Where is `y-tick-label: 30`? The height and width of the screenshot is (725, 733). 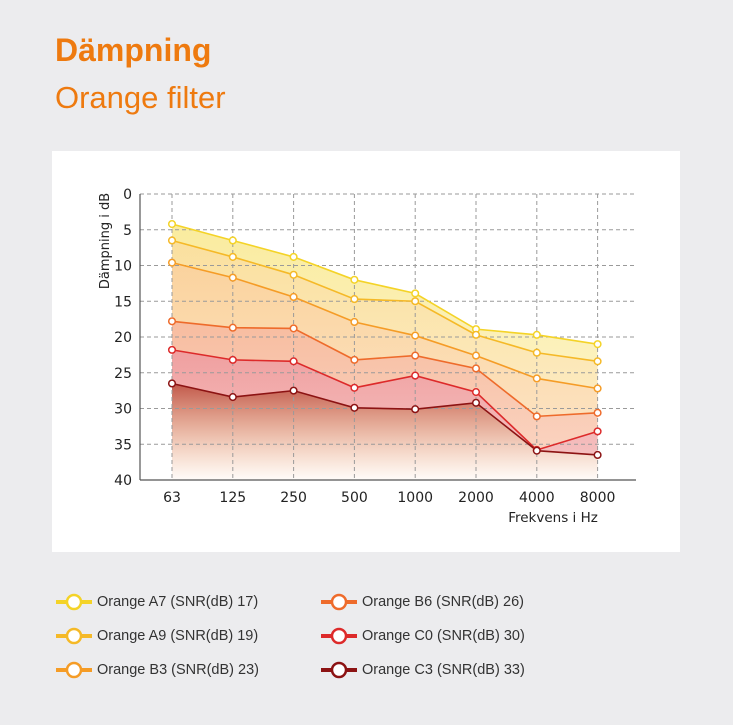
y-tick-label: 30 is located at coordinates (123, 410).